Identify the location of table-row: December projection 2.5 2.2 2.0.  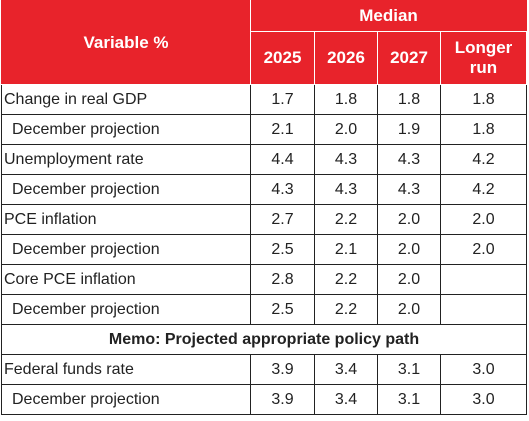
(264, 309).